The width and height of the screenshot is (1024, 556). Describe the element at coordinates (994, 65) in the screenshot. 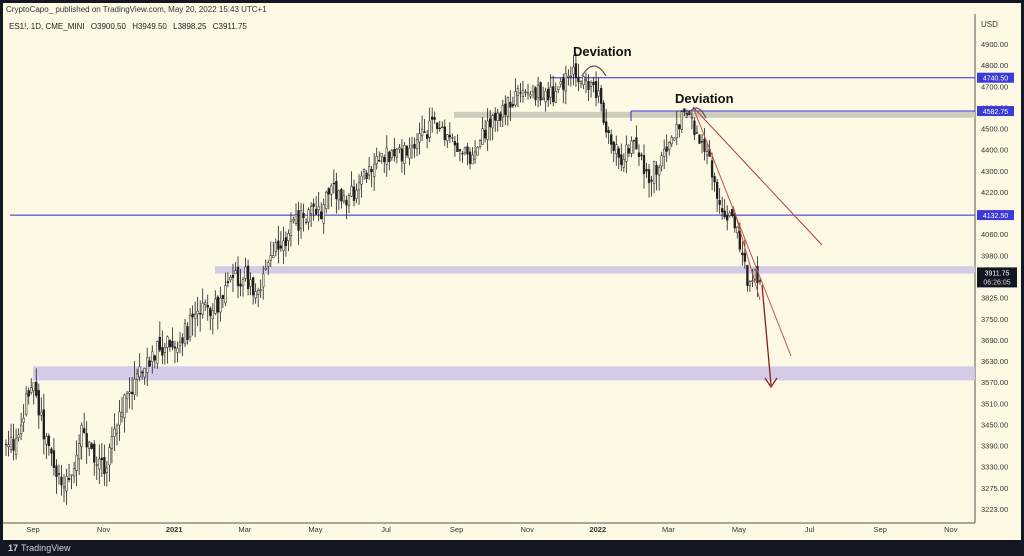

I see `y-tick-label: 4800.00` at that location.